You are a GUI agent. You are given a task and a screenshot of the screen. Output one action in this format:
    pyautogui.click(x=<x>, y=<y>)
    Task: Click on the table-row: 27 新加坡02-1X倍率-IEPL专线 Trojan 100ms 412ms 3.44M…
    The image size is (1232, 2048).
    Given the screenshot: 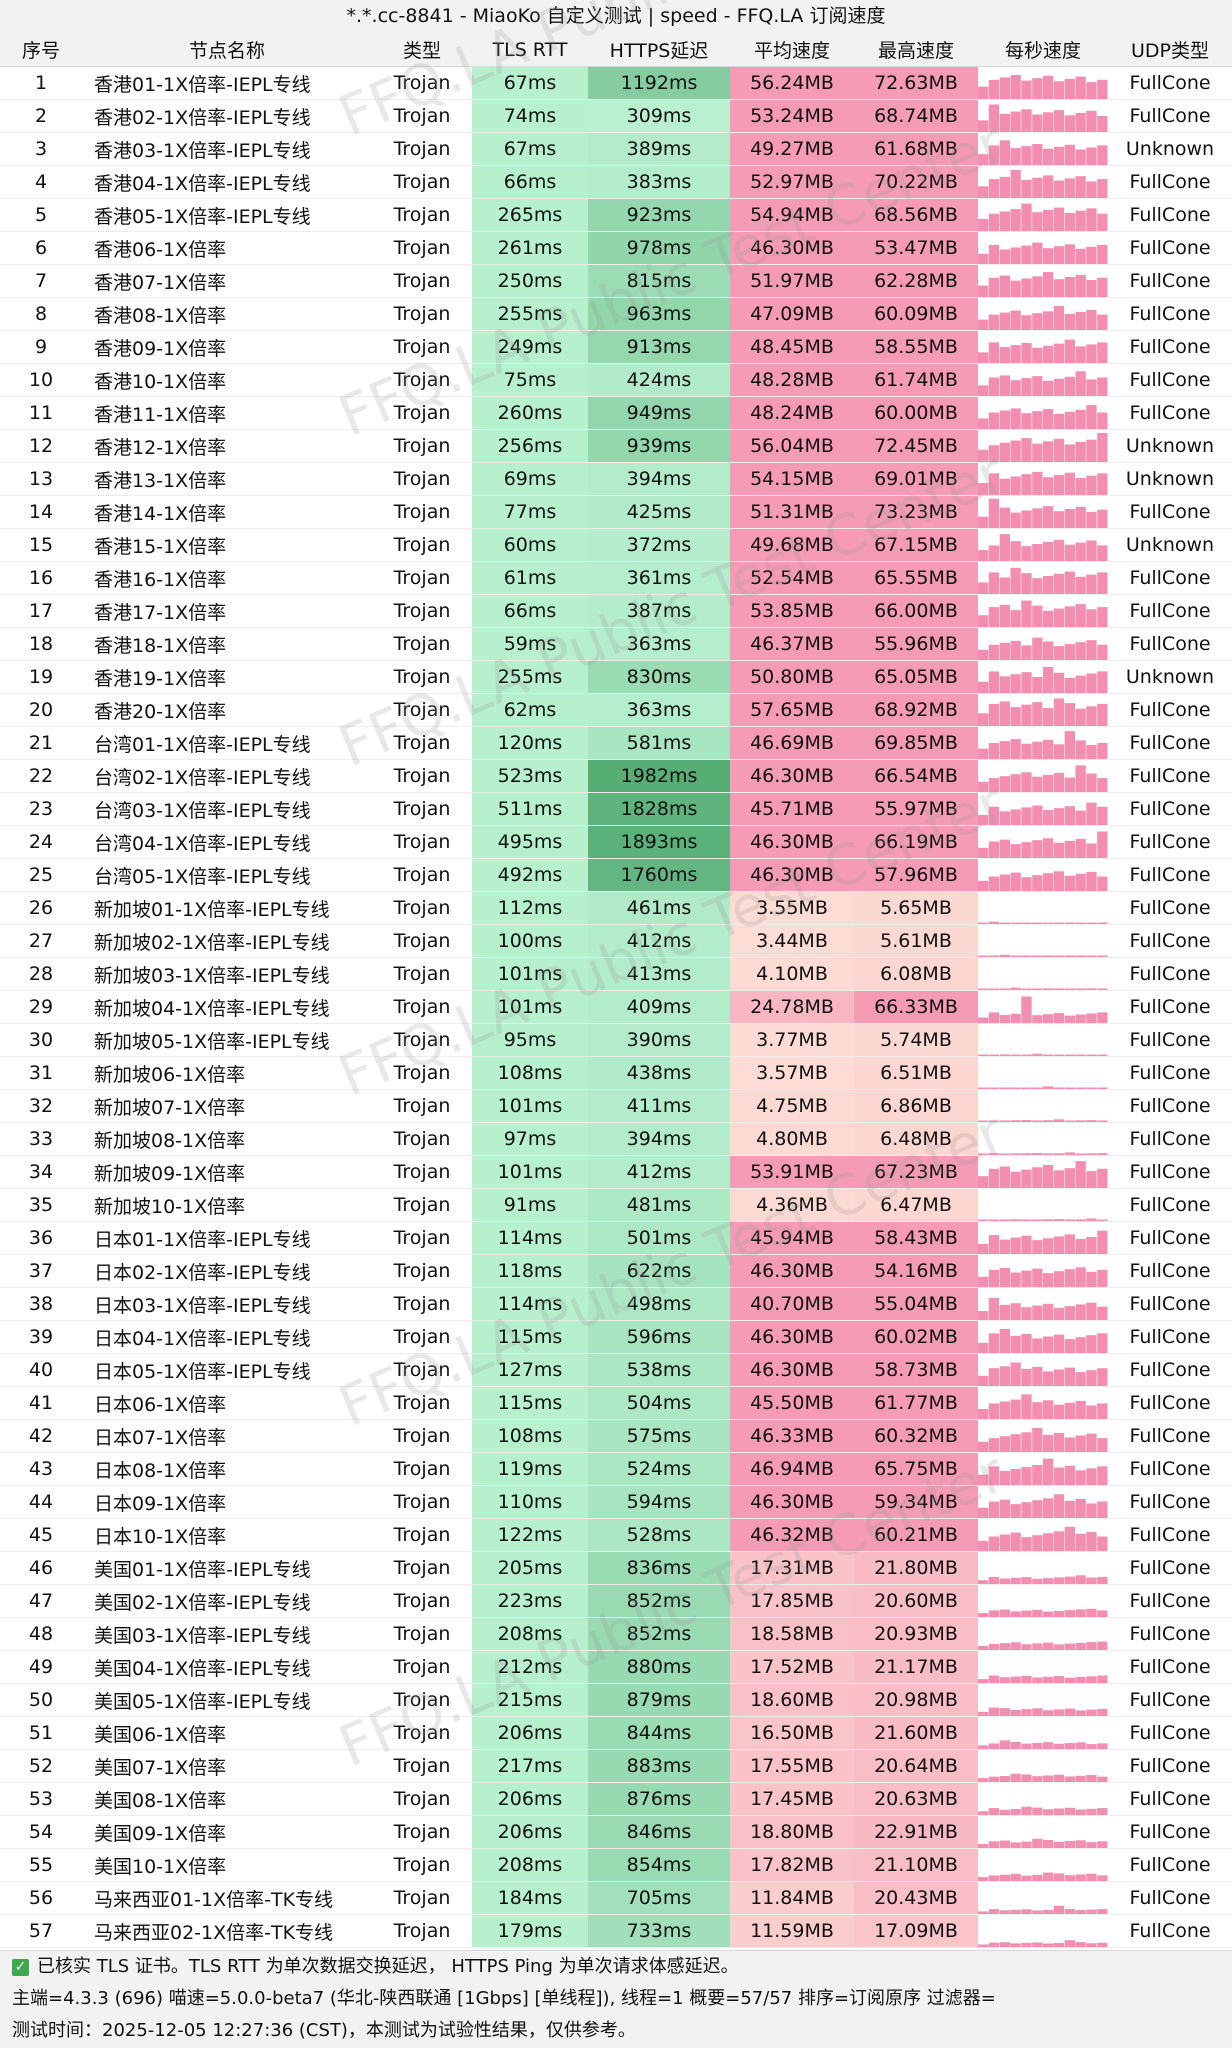 What is the action you would take?
    pyautogui.click(x=616, y=941)
    